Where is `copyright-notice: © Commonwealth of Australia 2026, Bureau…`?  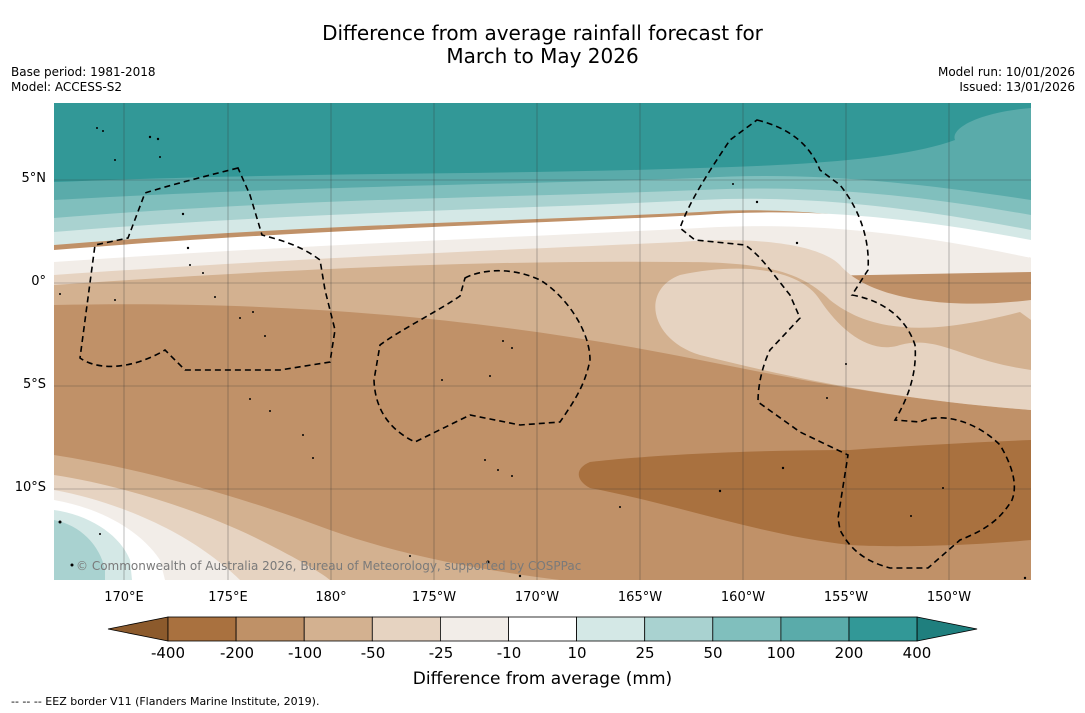 copyright-notice: © Commonwealth of Australia 2026, Bureau… is located at coordinates (329, 566).